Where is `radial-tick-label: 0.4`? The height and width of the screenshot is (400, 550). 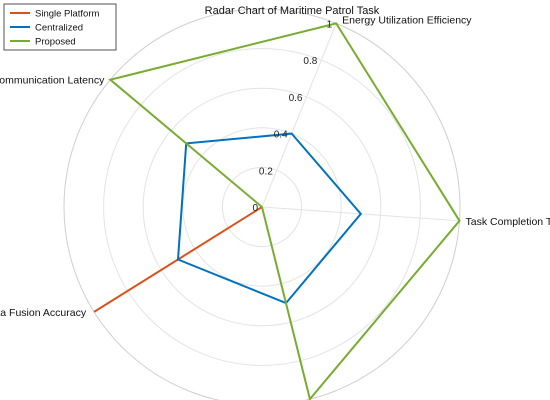 radial-tick-label: 0.4 is located at coordinates (281, 135).